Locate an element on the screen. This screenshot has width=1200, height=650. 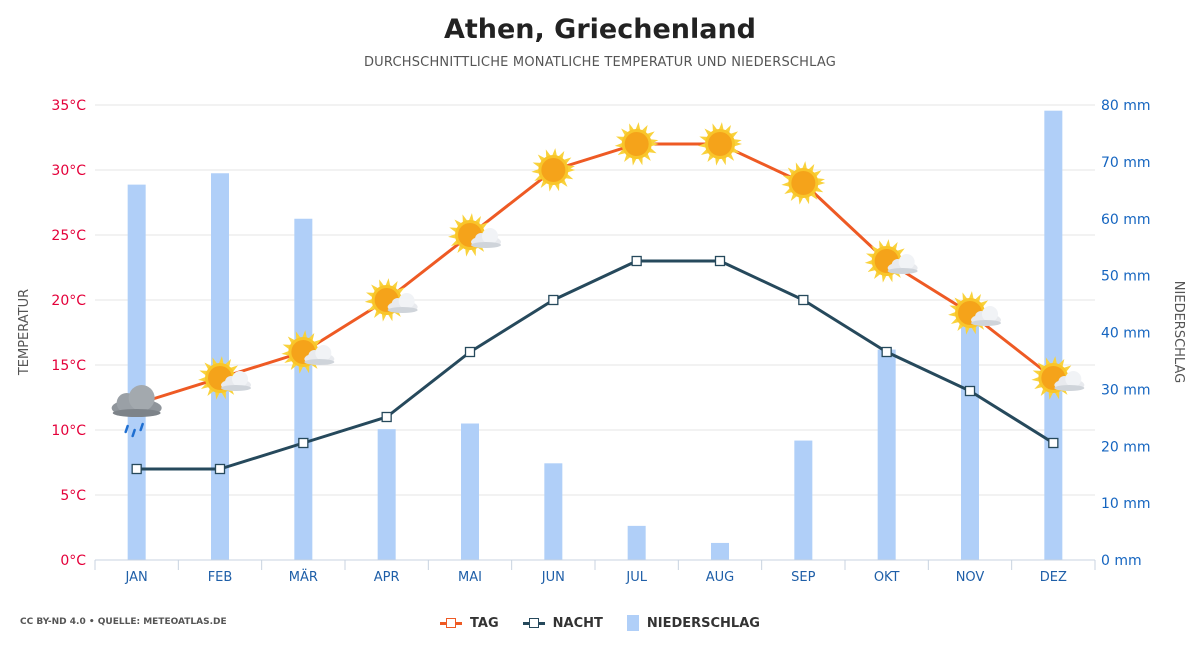
month-label: FEB is located at coordinates (220, 577).